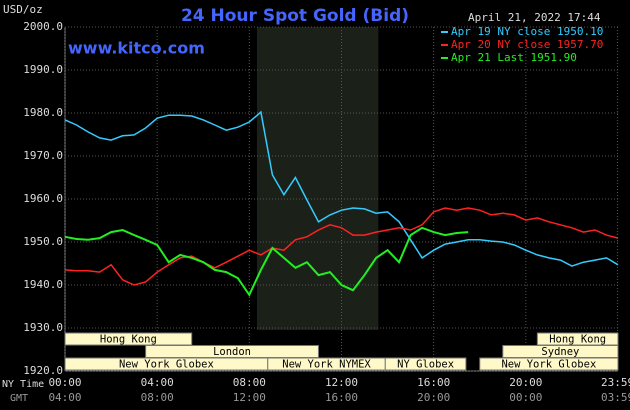 The image size is (630, 410). What do you see at coordinates (525, 397) in the screenshot?
I see `x2-tick-label: 00:00` at bounding box center [525, 397].